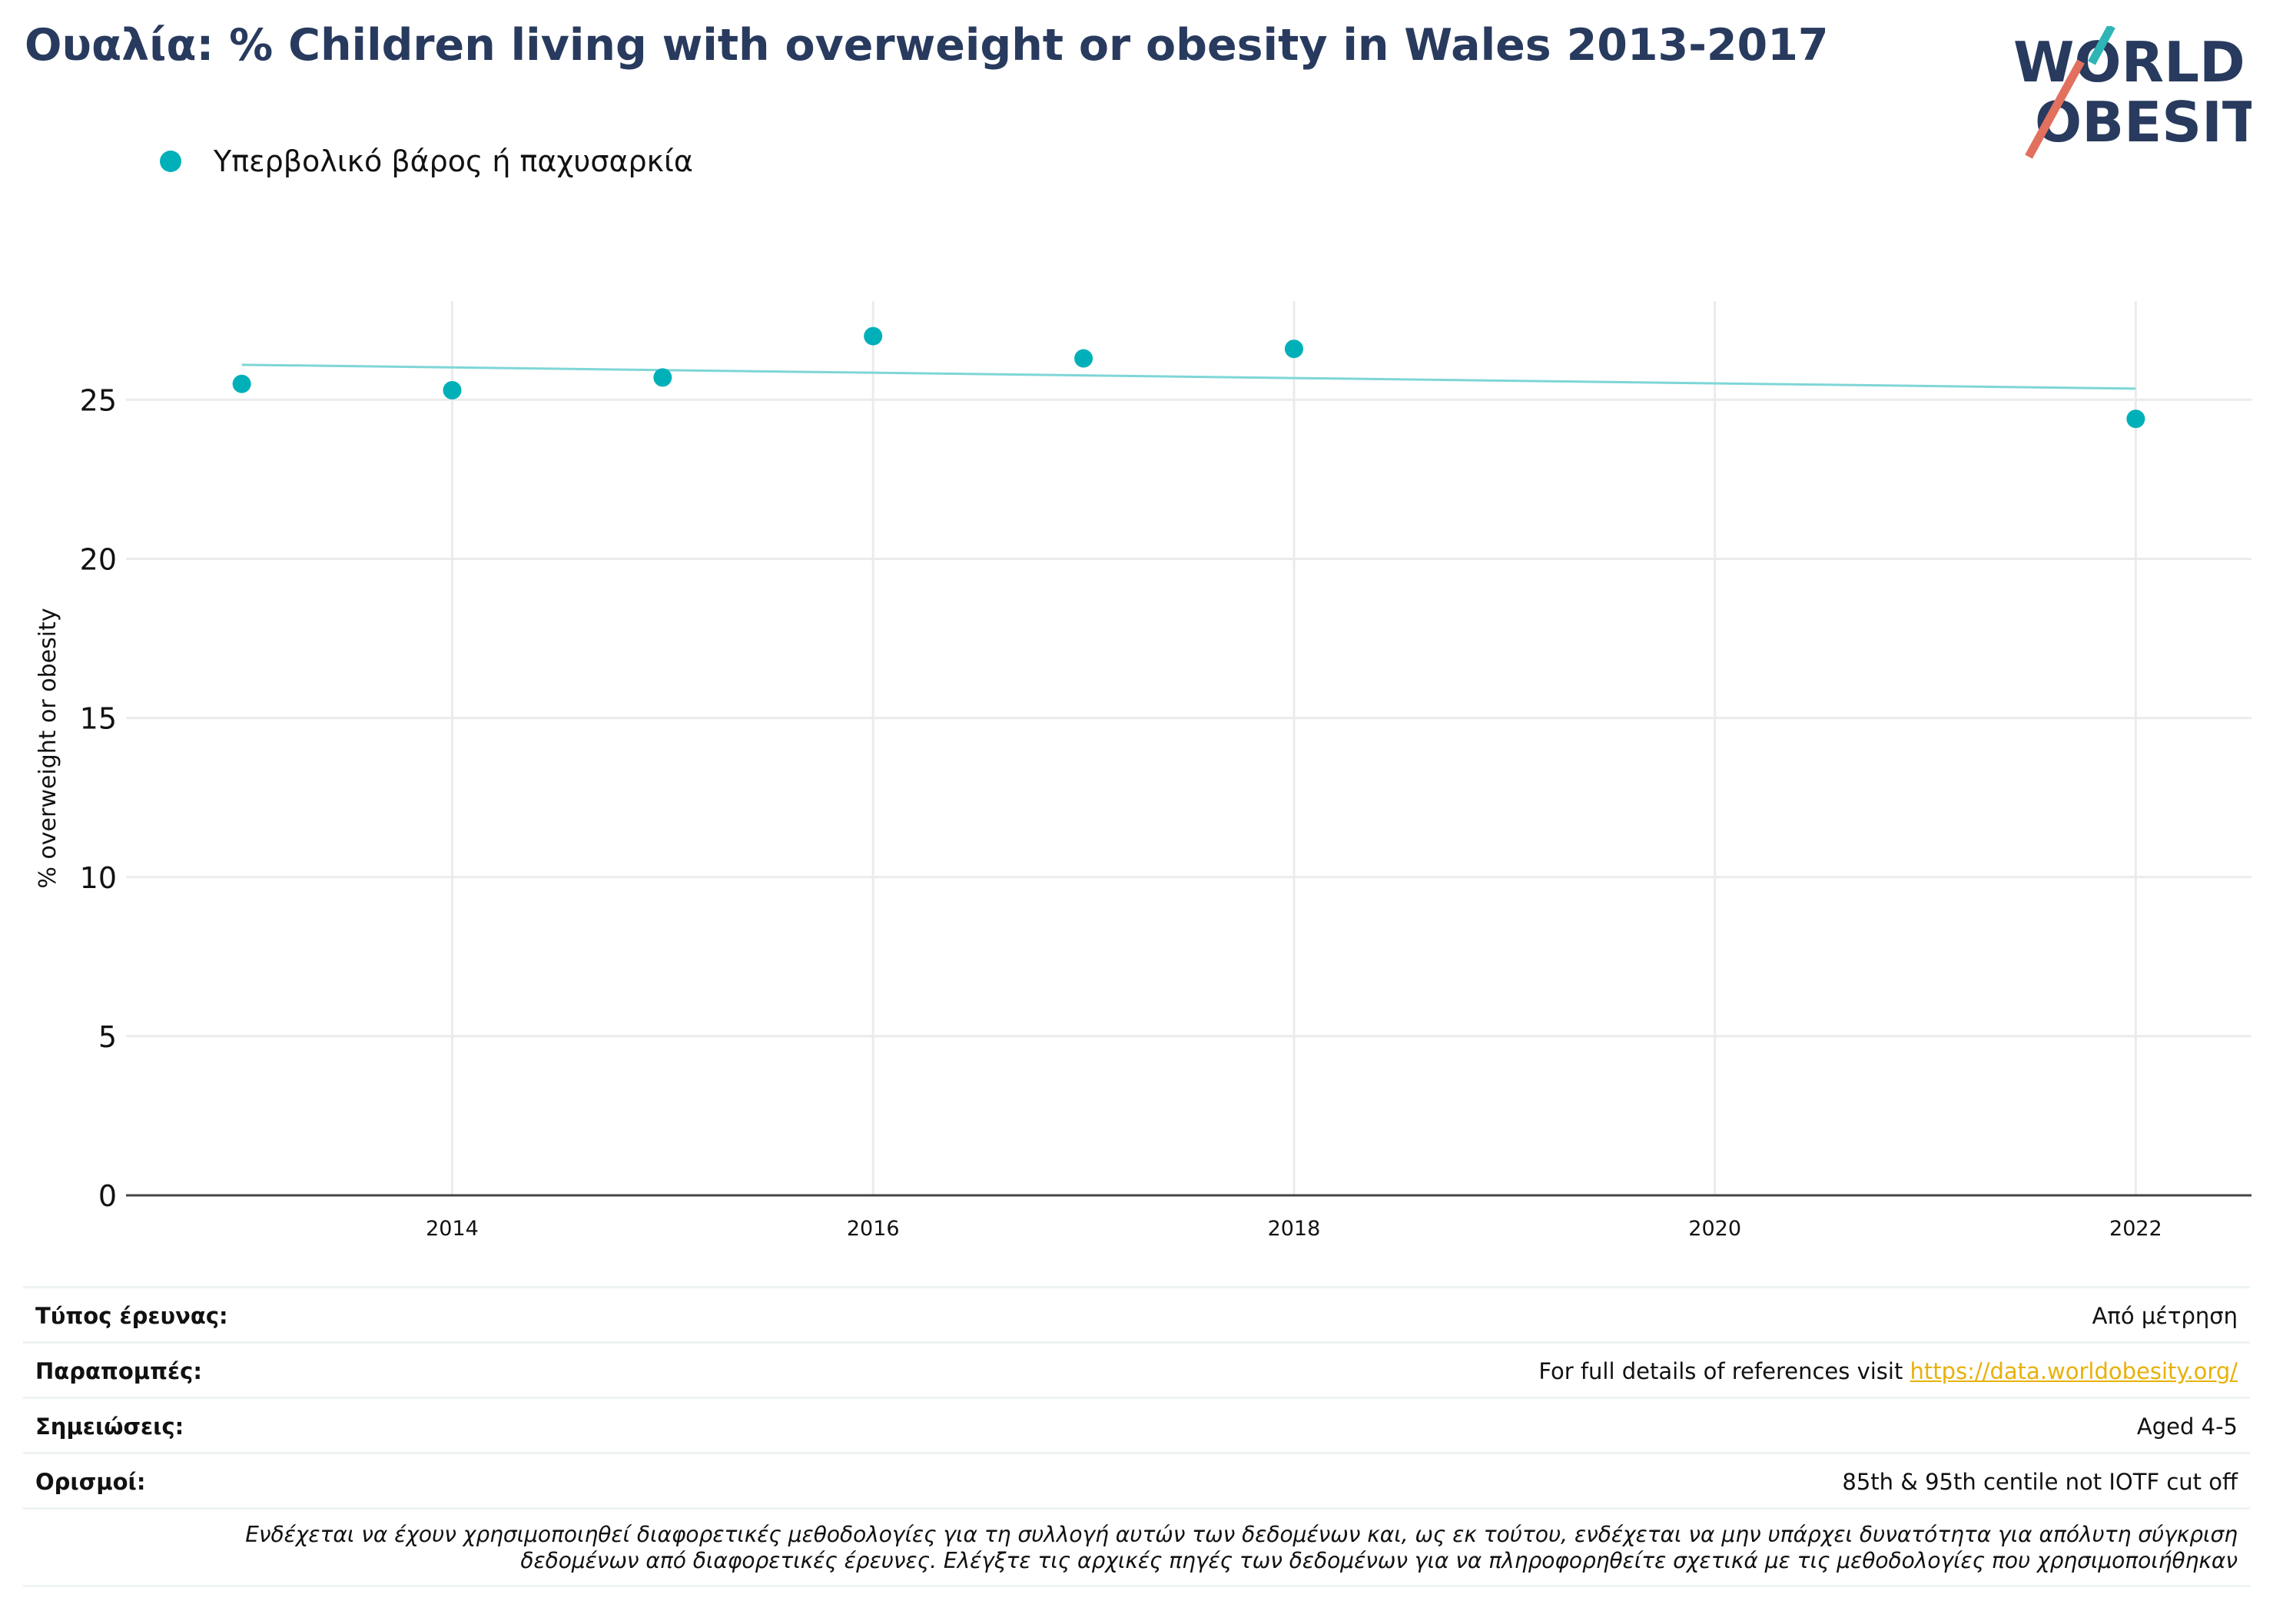 The height and width of the screenshot is (1624, 2273). What do you see at coordinates (2165, 1316) in the screenshot?
I see `info-value: Από μέτρηση` at bounding box center [2165, 1316].